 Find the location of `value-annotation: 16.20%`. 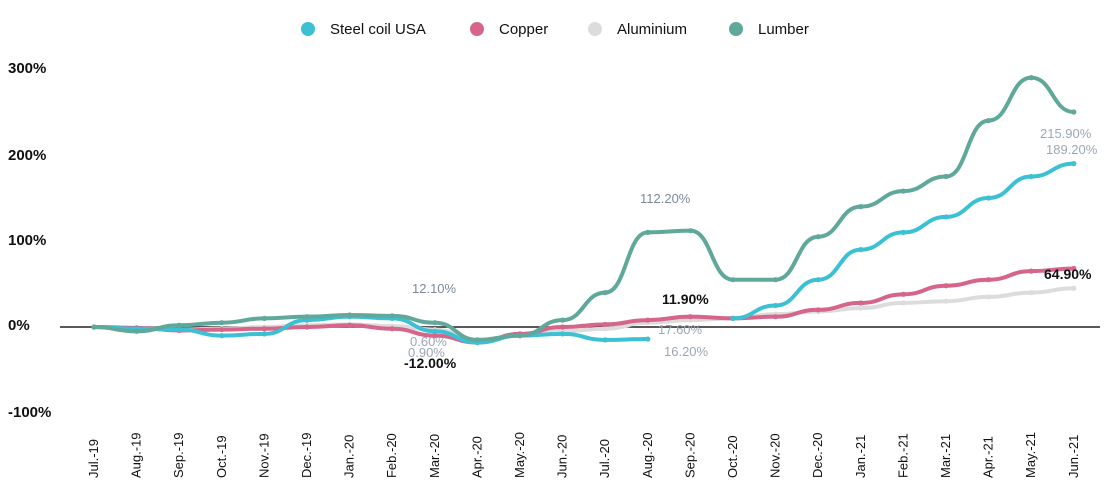

value-annotation: 16.20% is located at coordinates (686, 351).